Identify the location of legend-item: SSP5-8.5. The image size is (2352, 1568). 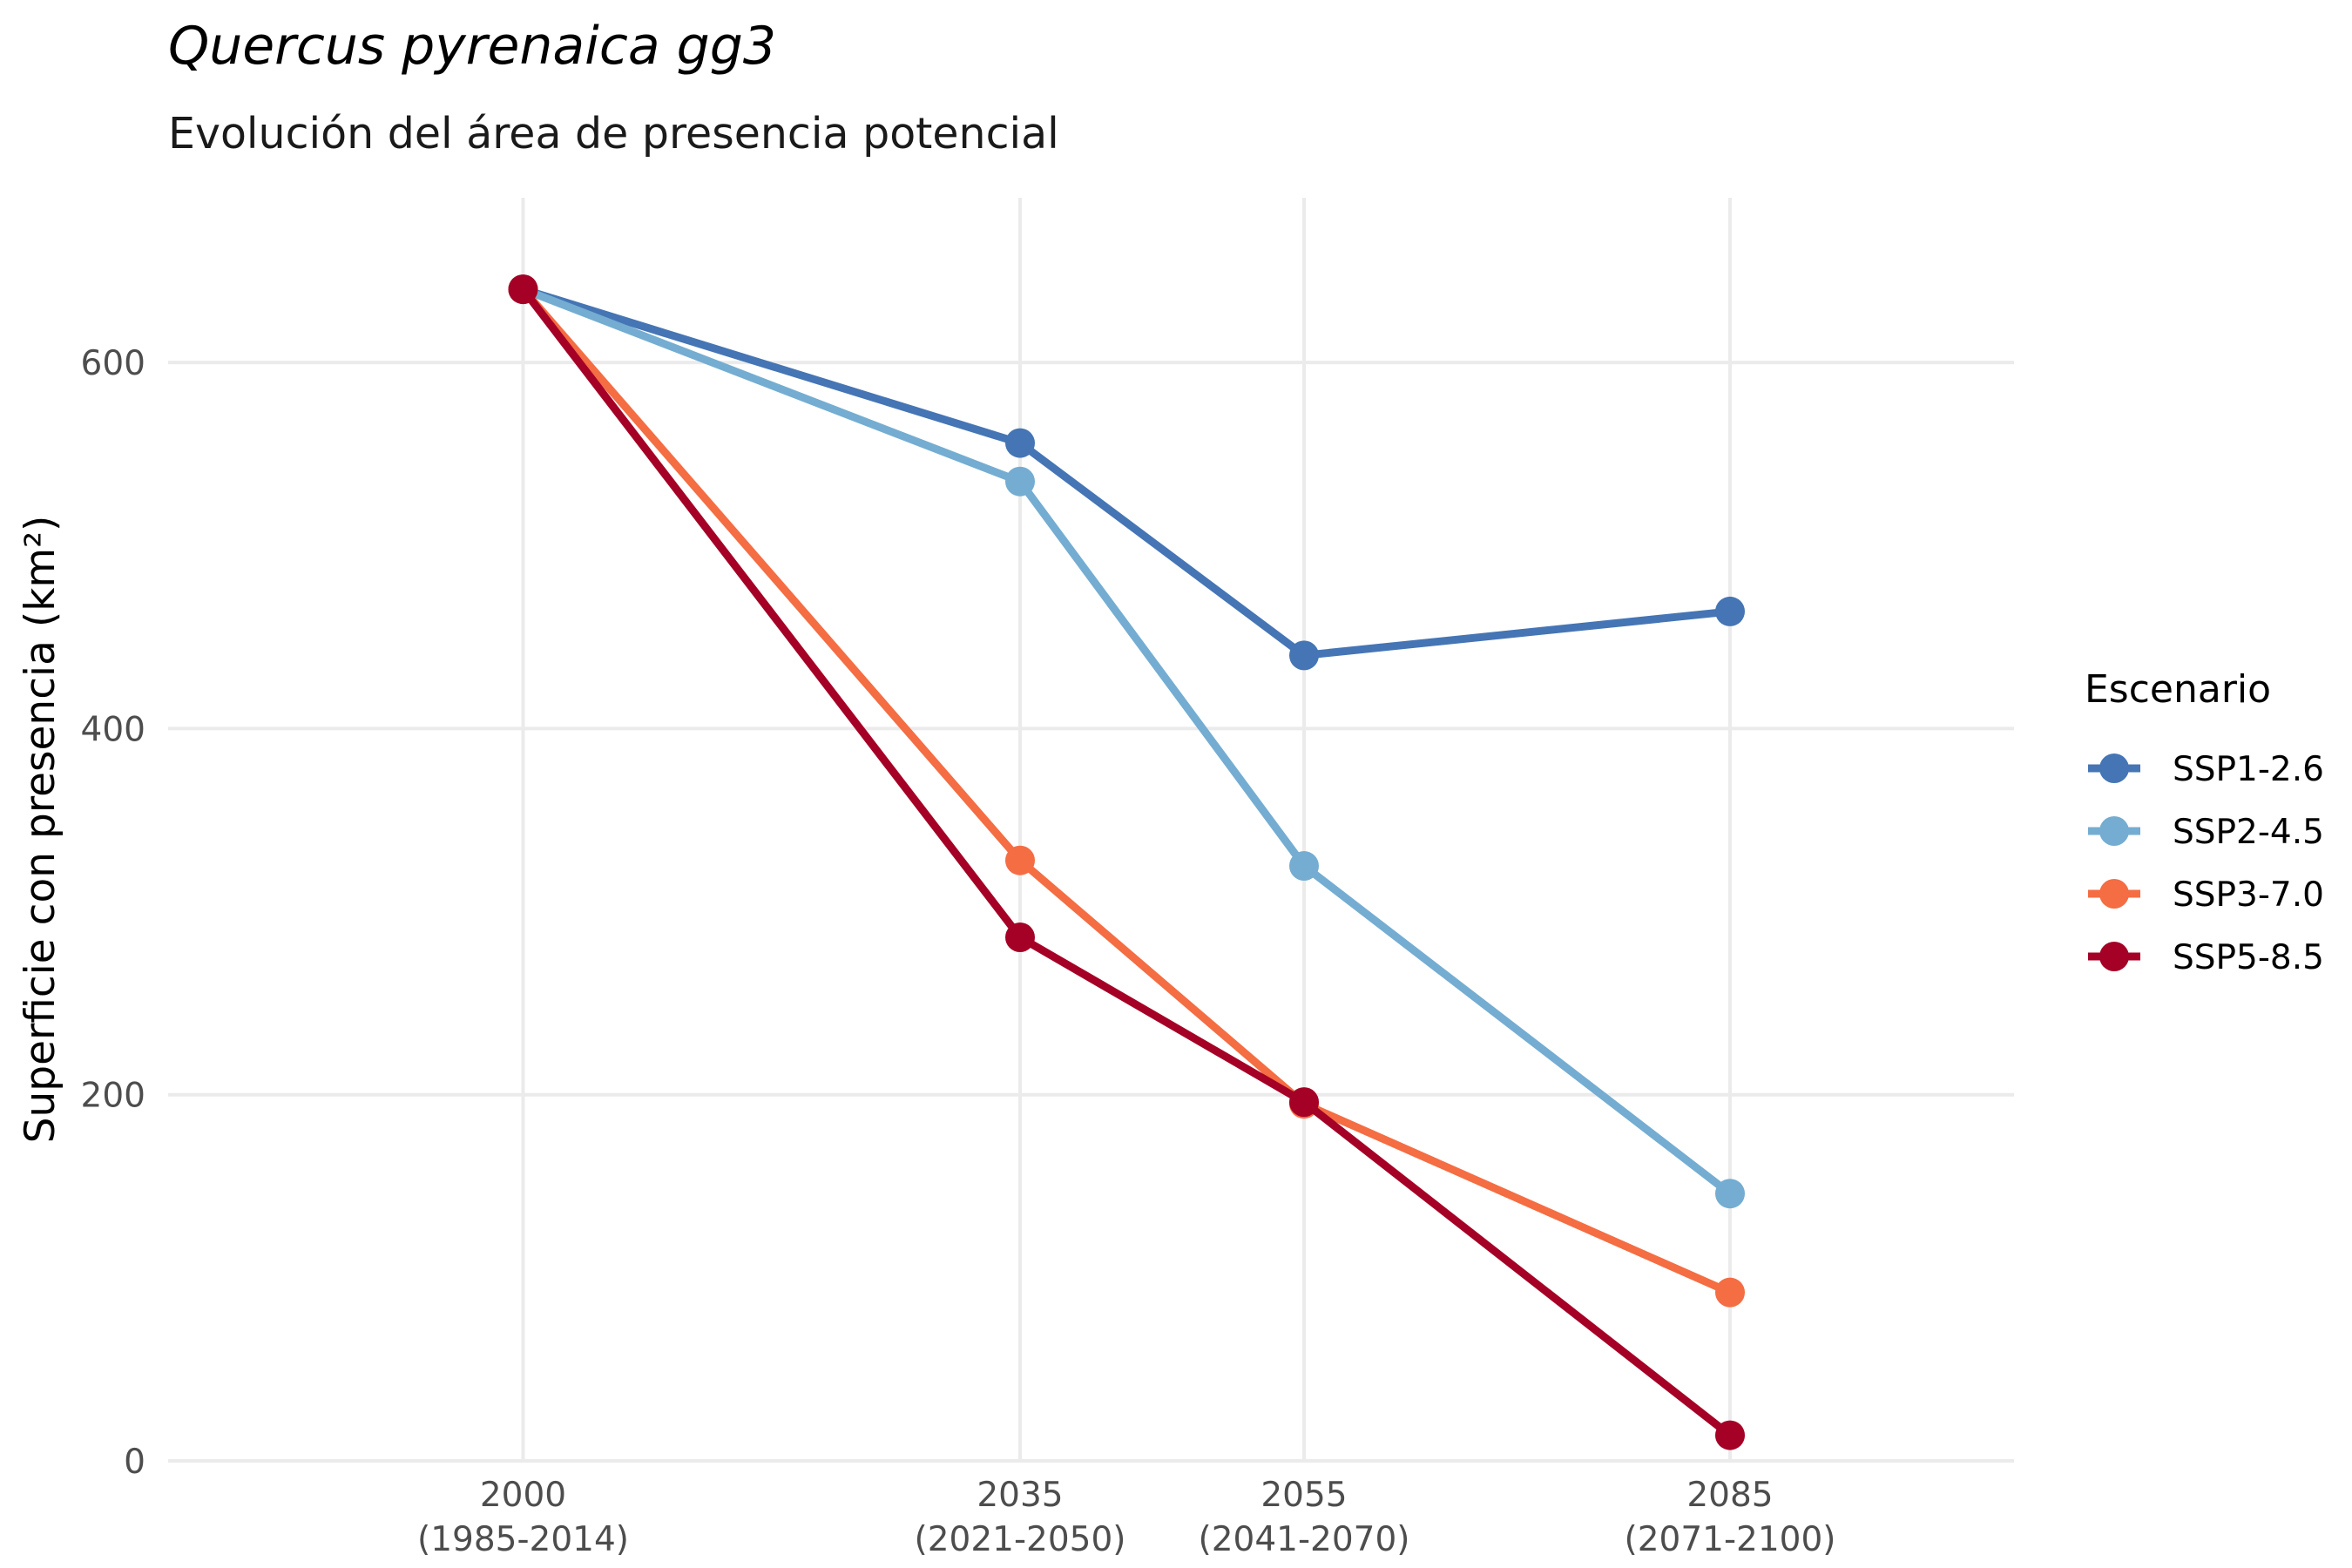
(2206, 957).